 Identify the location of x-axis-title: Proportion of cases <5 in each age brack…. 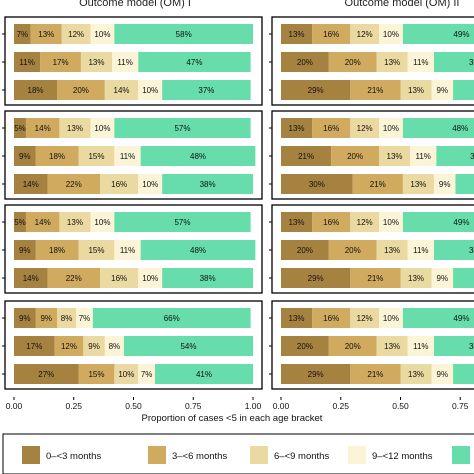
(232, 418).